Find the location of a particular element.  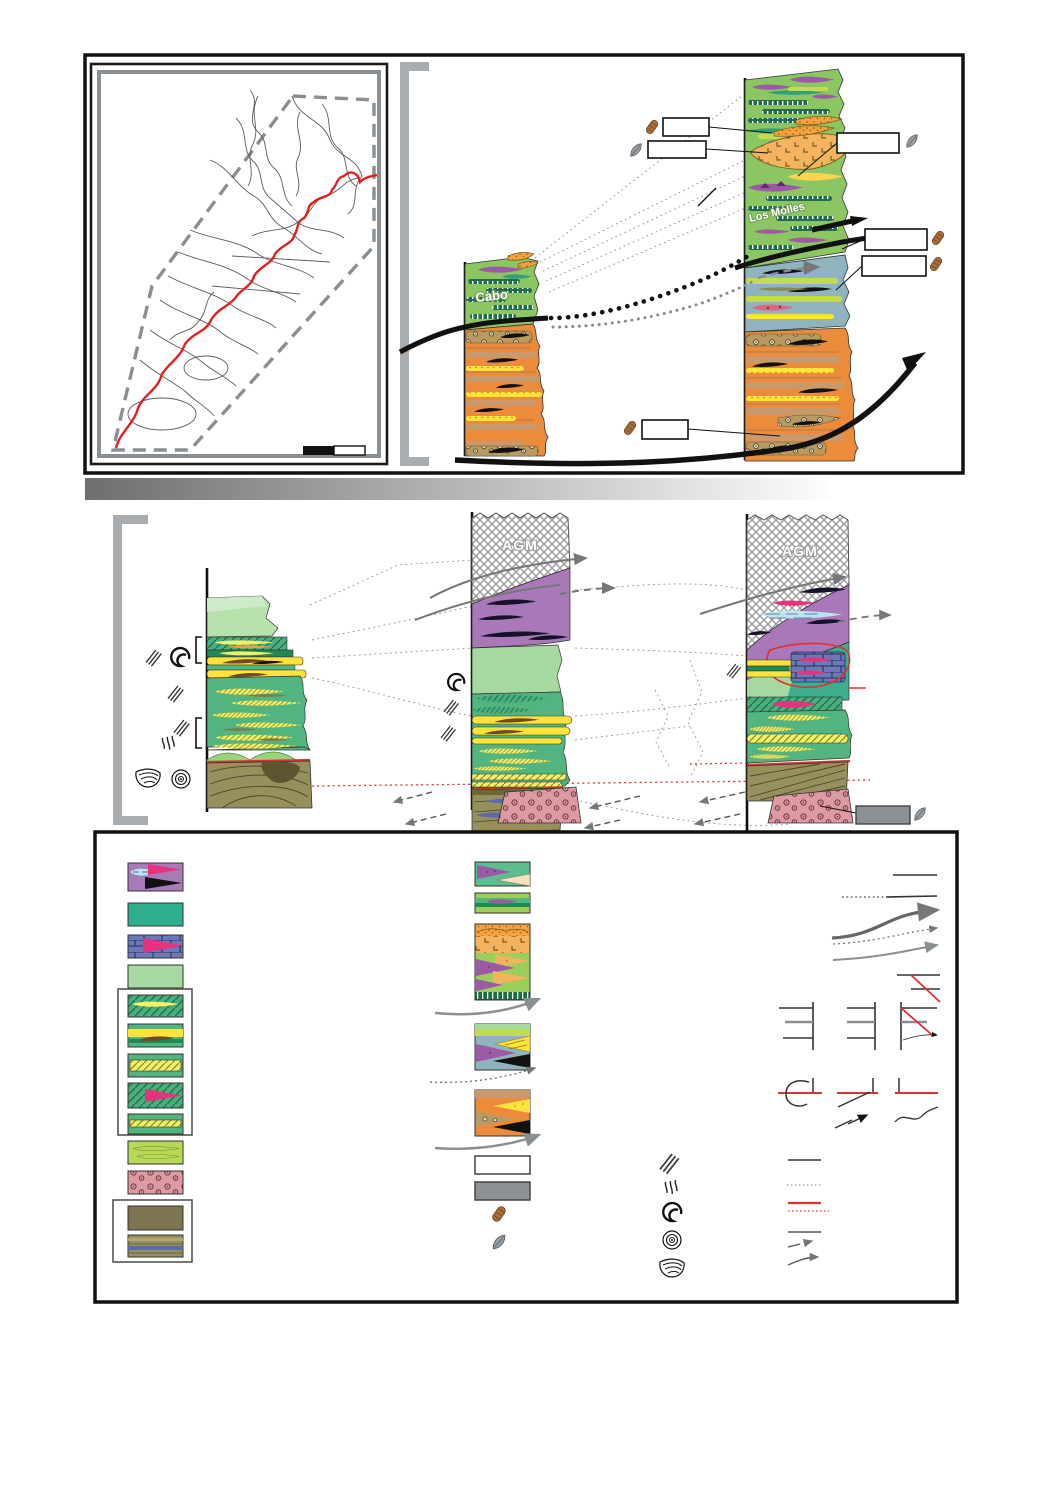

map-scale-bar is located at coordinates (334, 450).